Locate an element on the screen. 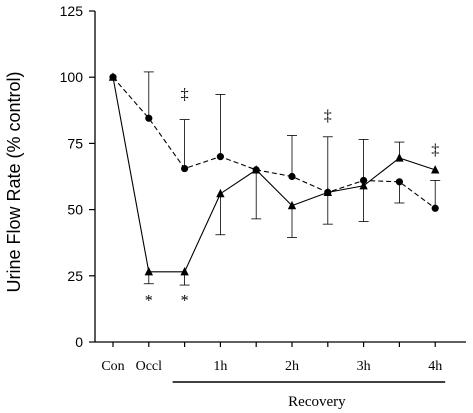 This screenshot has width=473, height=413. x-tick-label: 4h is located at coordinates (435, 366).